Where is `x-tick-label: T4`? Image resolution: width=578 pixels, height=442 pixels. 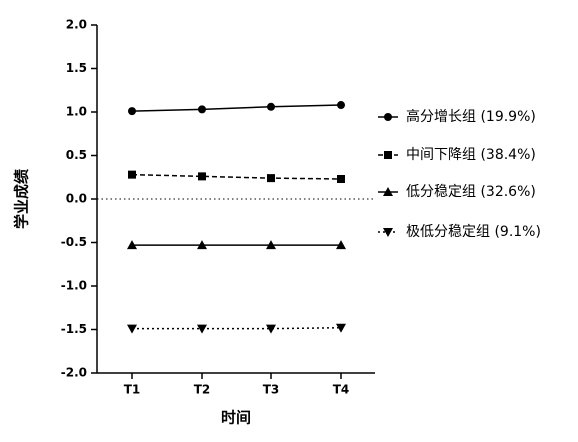
x-tick-label: T4 is located at coordinates (341, 390).